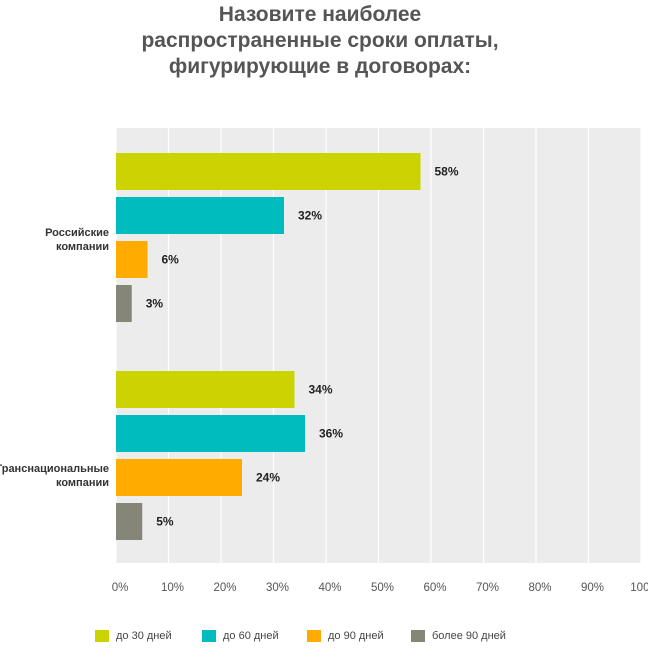 The image size is (648, 657). What do you see at coordinates (155, 304) in the screenshot?
I see `data-label: 3%` at bounding box center [155, 304].